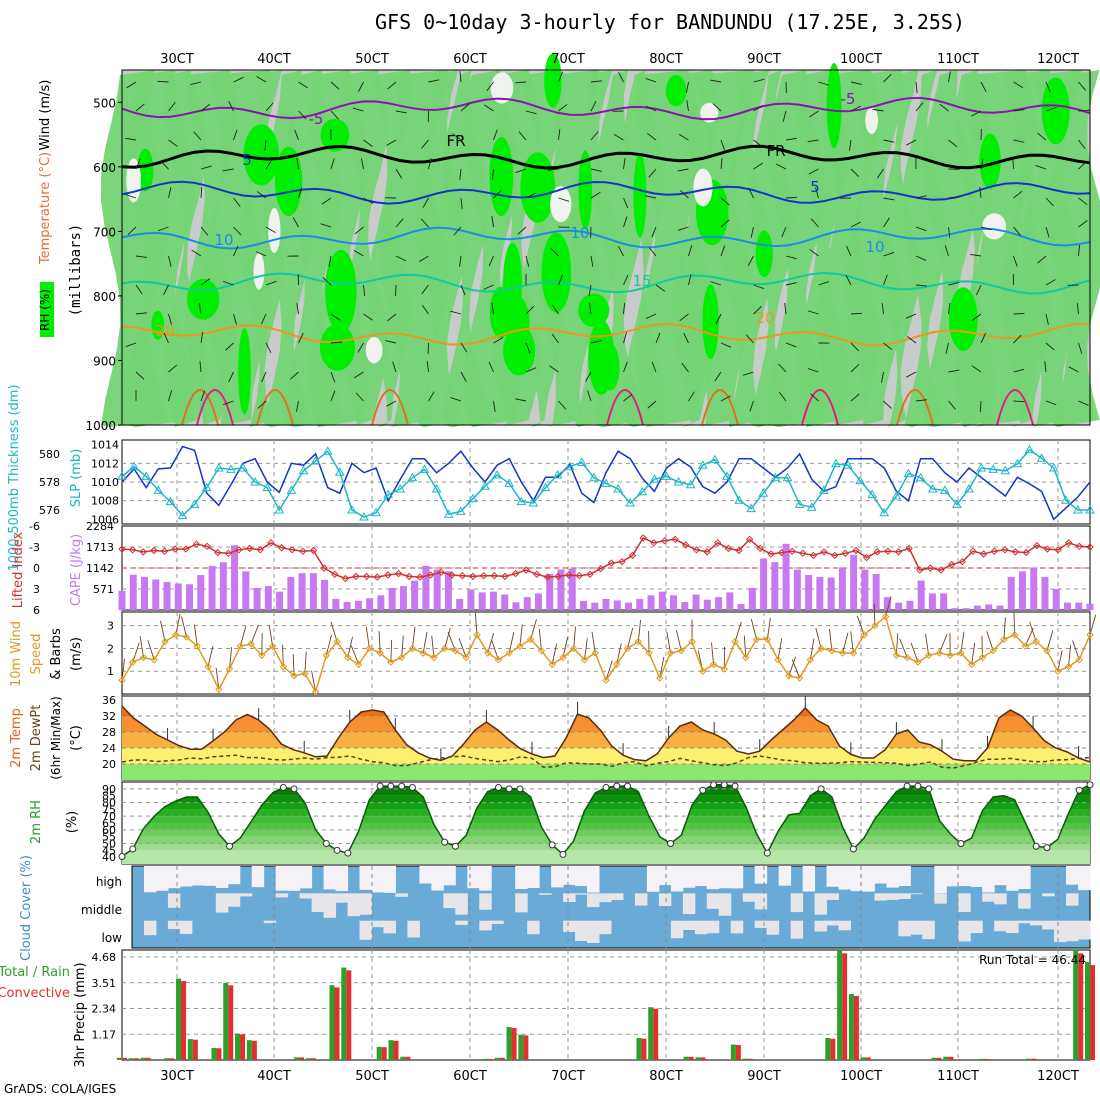  I want to click on rh-dry-cell, so click(703, 187).